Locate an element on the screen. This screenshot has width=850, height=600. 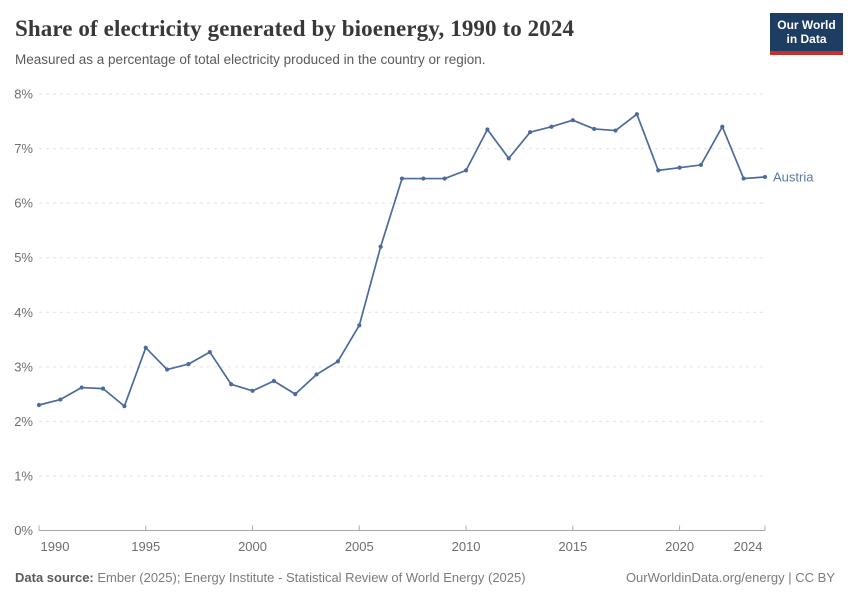
y-tick-label: 3% is located at coordinates (23, 366).